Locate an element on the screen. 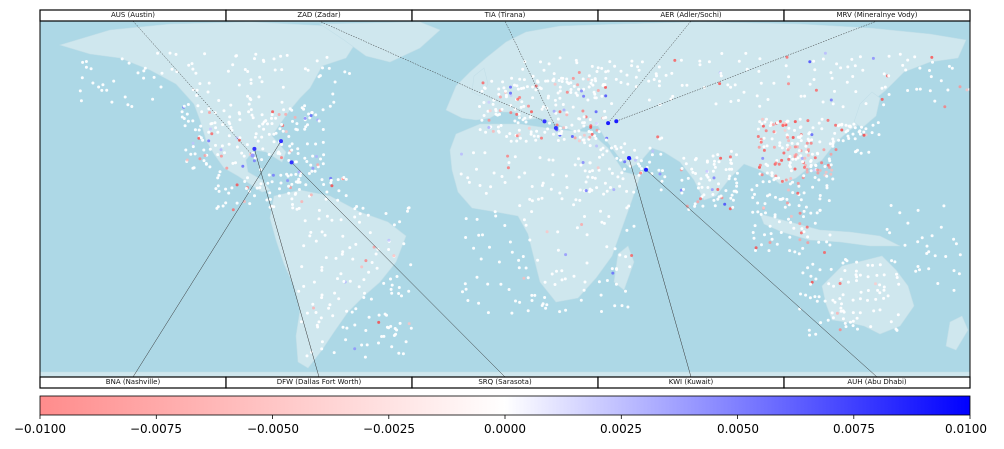 The image size is (1004, 449). colorbar-gradient is located at coordinates (505, 405).